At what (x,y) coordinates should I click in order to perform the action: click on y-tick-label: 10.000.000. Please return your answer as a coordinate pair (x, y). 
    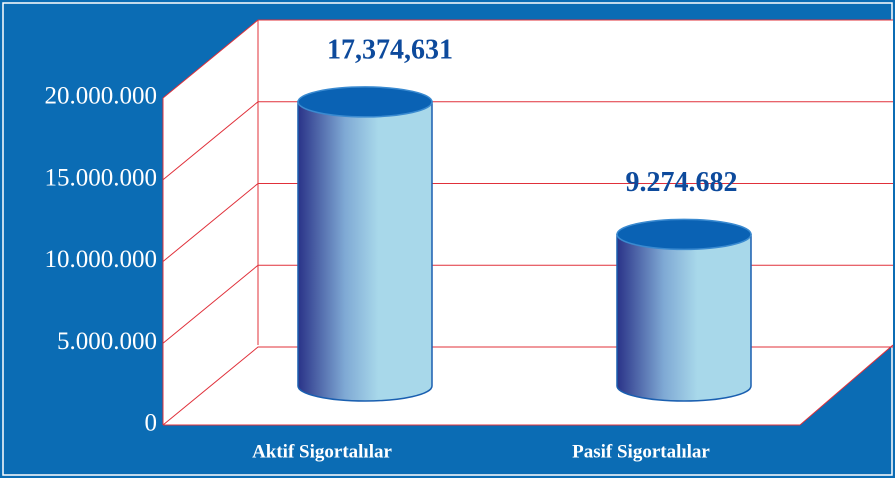
    Looking at the image, I should click on (101, 259).